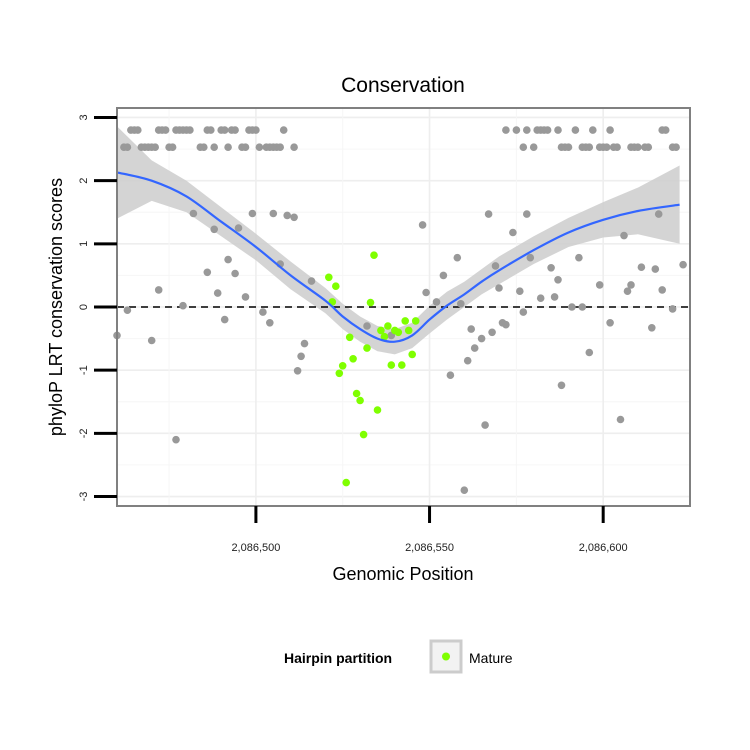 The width and height of the screenshot is (750, 750). What do you see at coordinates (56, 307) in the screenshot?
I see `y-axis-title: phyloP LRT conservation scores` at bounding box center [56, 307].